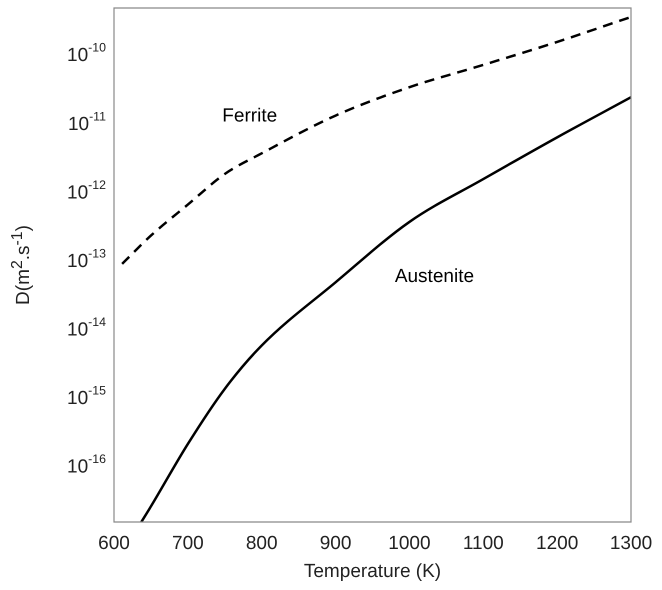  What do you see at coordinates (557, 543) in the screenshot?
I see `x-tick-label: 1200` at bounding box center [557, 543].